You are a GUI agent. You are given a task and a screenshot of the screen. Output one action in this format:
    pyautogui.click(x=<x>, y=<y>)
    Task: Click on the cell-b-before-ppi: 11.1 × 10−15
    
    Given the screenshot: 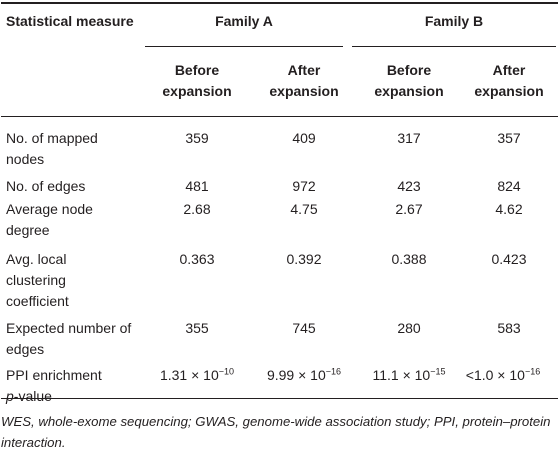 What is the action you would take?
    pyautogui.click(x=409, y=375)
    